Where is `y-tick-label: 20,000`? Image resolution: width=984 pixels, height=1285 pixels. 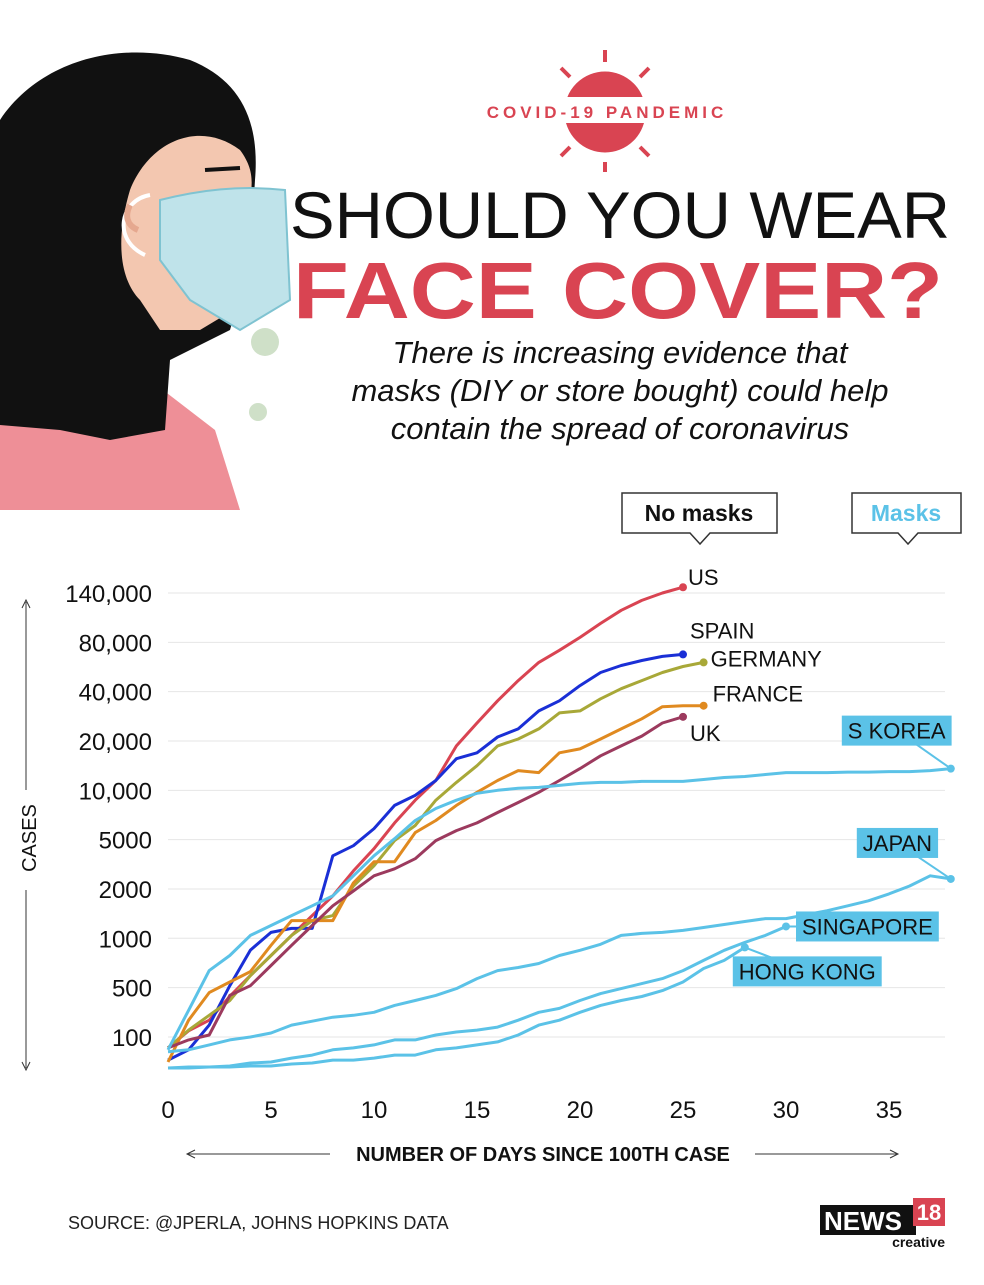 y-tick-label: 20,000 is located at coordinates (115, 742).